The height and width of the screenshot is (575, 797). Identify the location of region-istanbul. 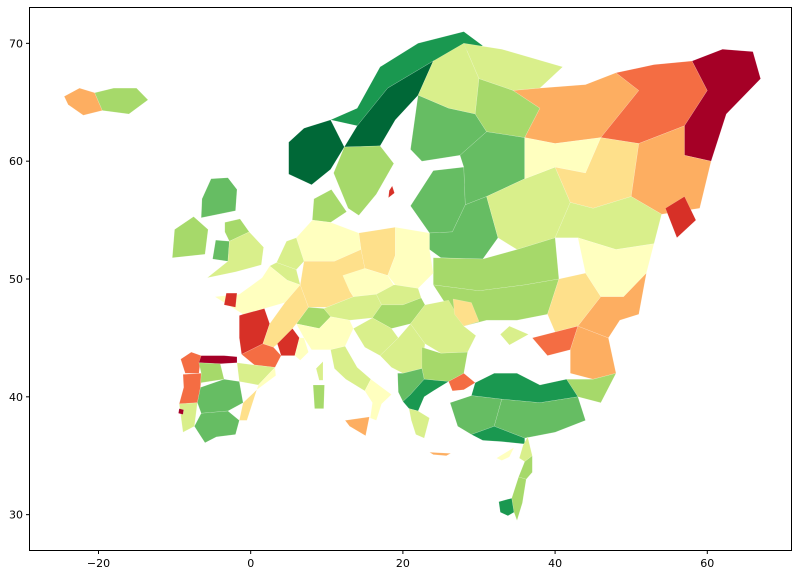
(462, 382).